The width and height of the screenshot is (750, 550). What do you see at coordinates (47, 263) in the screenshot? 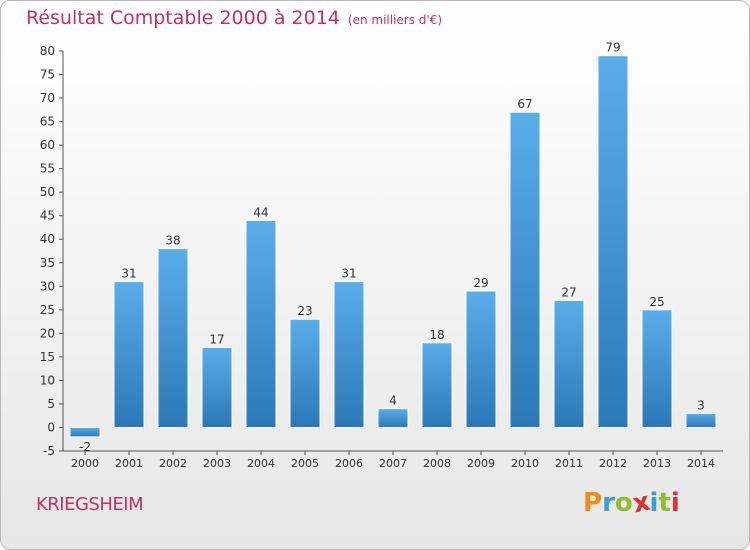
I see `y-tick-label: 35` at bounding box center [47, 263].